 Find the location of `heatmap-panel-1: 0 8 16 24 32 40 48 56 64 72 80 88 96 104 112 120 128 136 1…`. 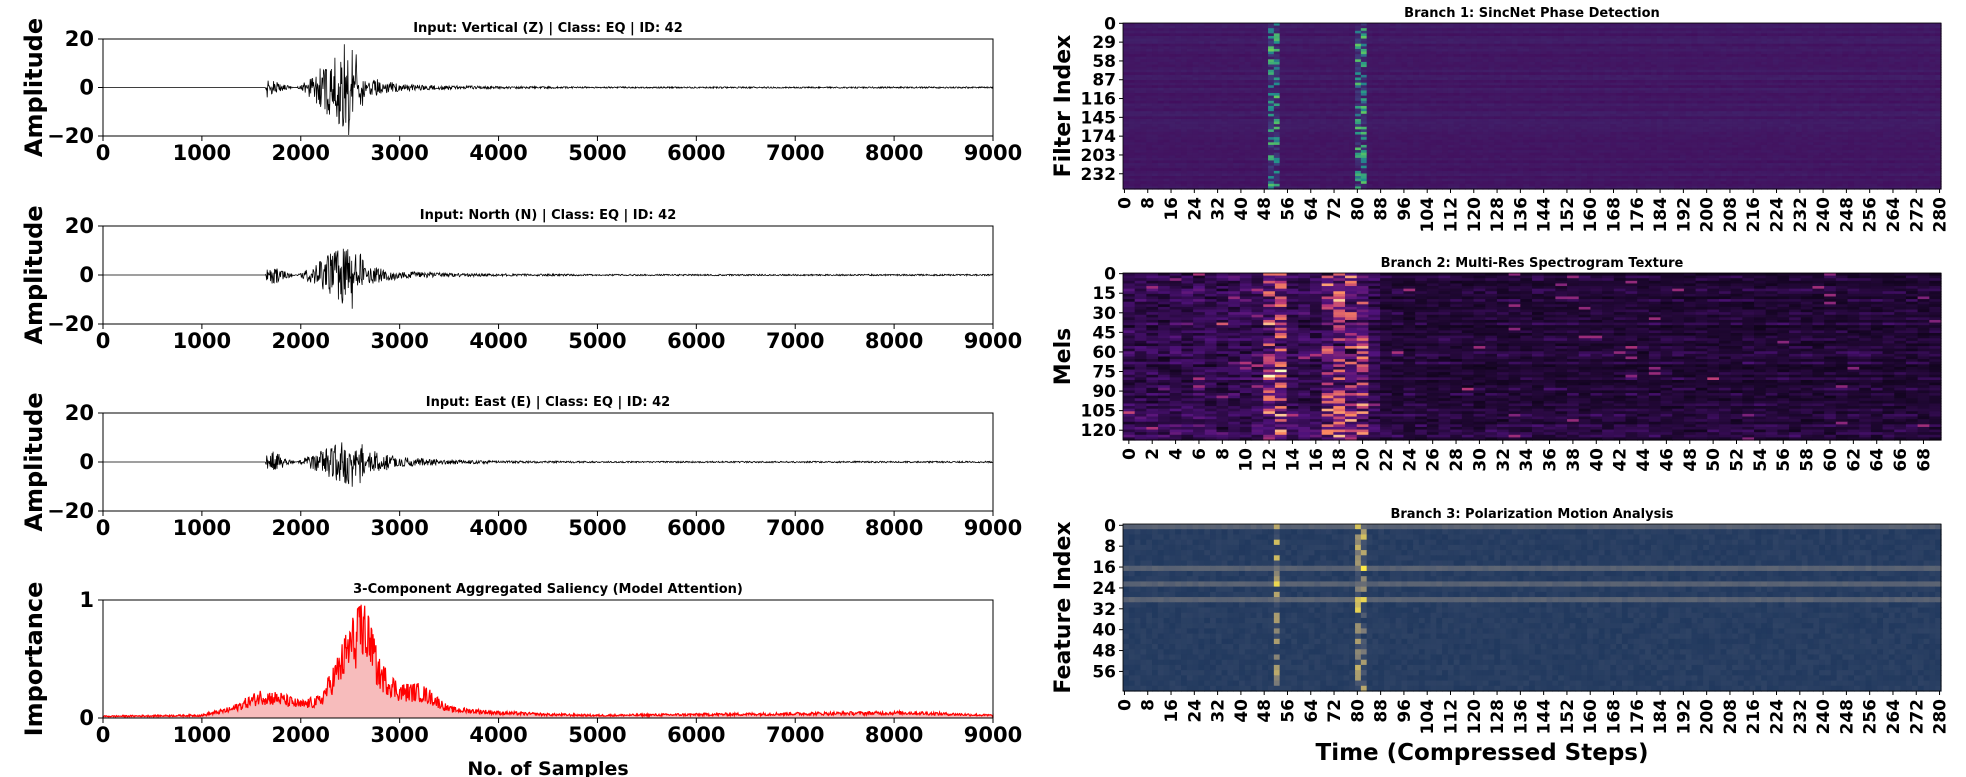

heatmap-panel-1: 0 8 16 24 32 40 48 56 64 72 80 88 96 104 112 120 128 136 1… is located at coordinates (1501, 119).